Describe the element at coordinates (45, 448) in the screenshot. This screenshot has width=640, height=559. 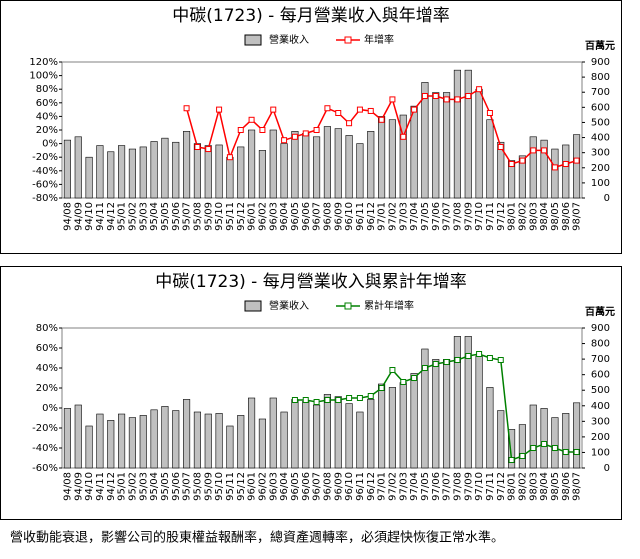
I see `y-tick-label: -40%` at that location.